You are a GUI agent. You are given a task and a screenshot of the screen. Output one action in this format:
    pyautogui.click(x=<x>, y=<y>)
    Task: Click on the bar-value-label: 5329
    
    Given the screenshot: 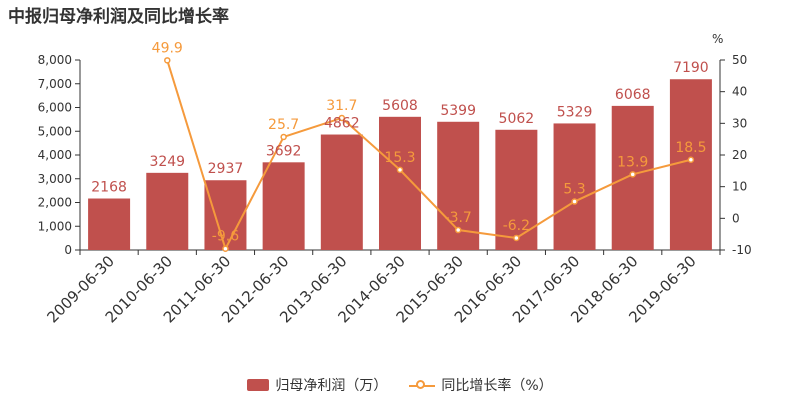 What is the action you would take?
    pyautogui.click(x=575, y=112)
    